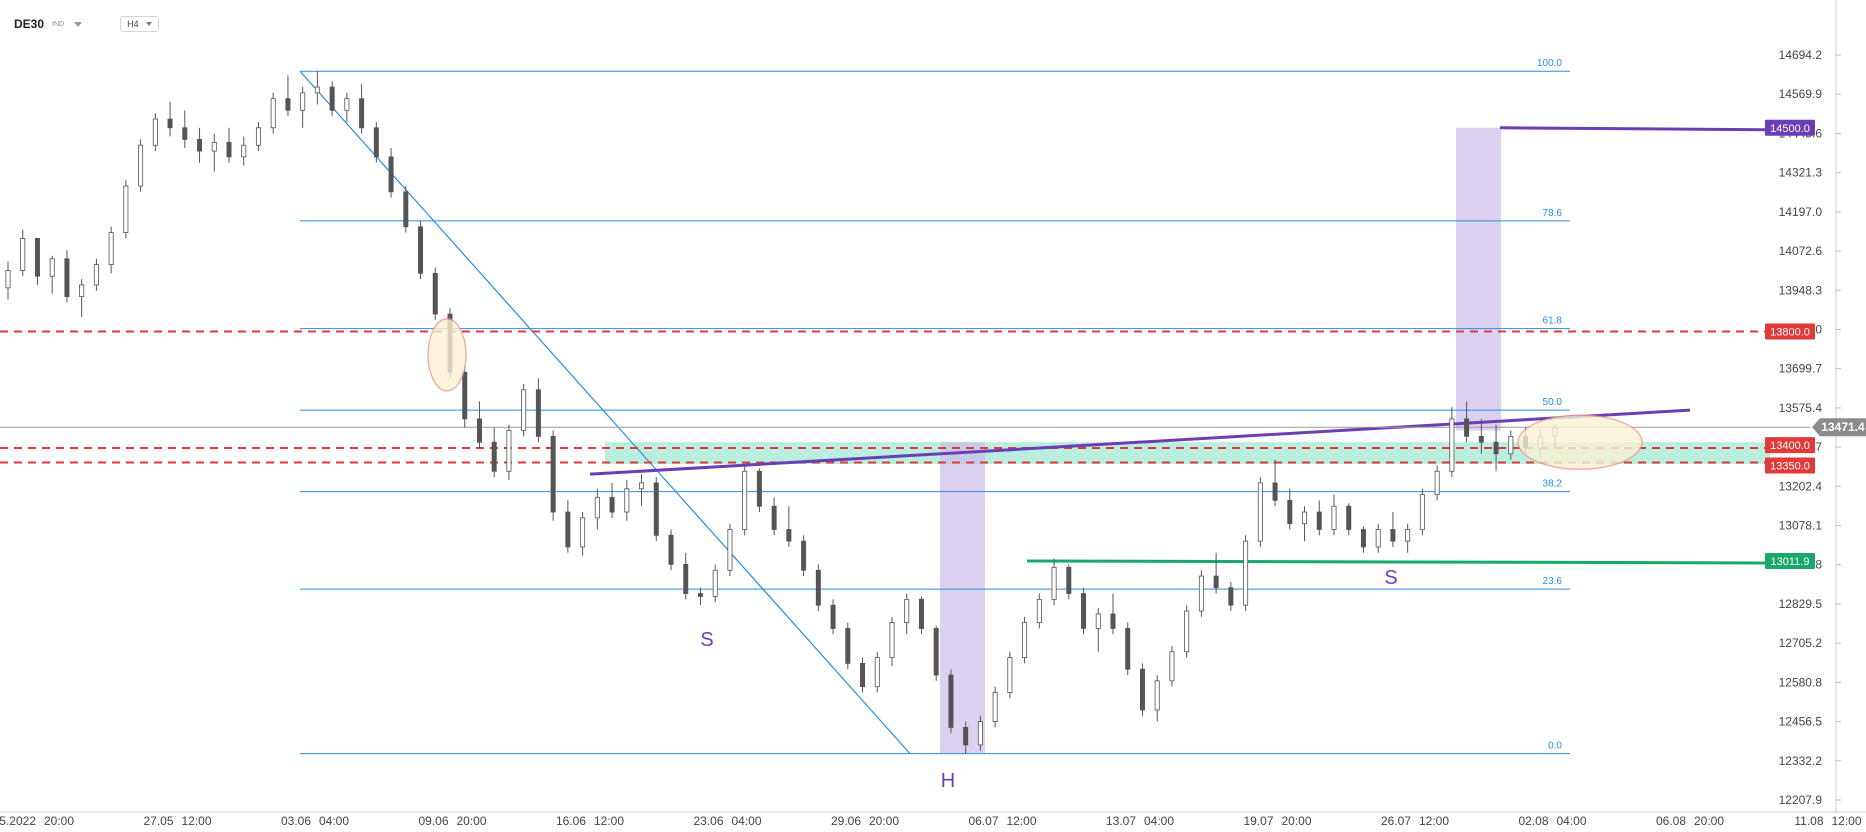 Image resolution: width=1866 pixels, height=832 pixels. I want to click on y-tick-label: 14197.0, so click(1801, 212).